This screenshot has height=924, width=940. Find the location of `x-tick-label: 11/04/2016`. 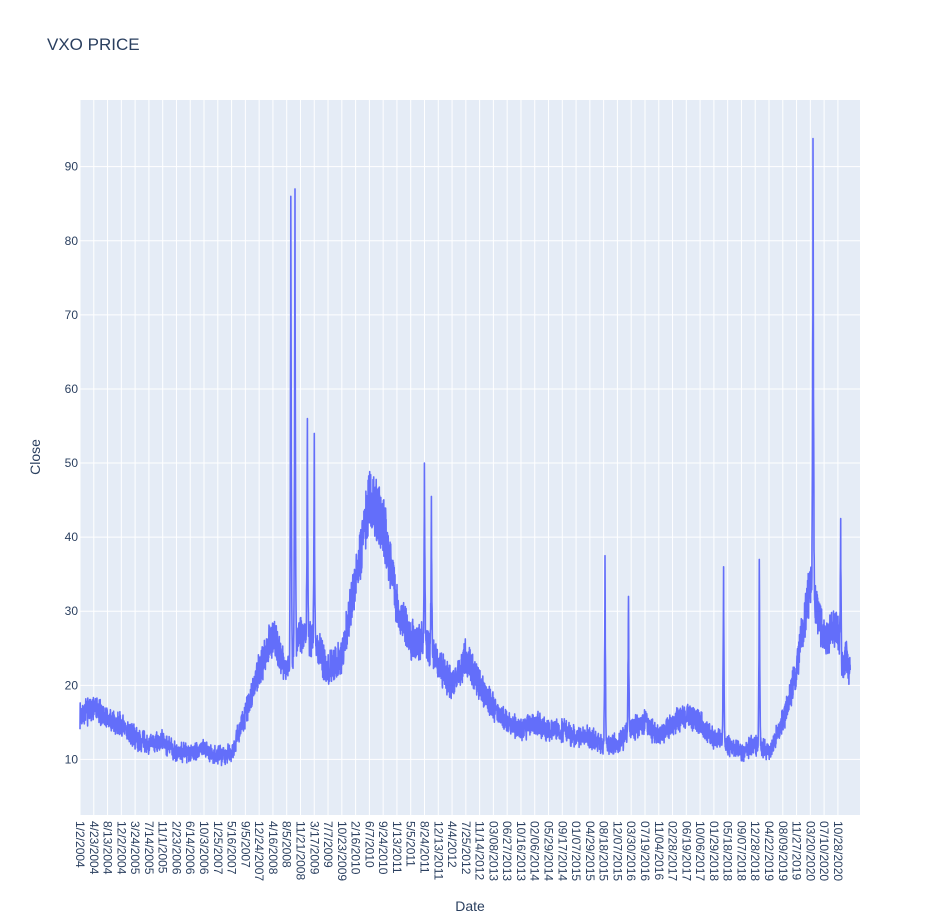

x-tick-label: 11/04/2016 is located at coordinates (659, 850).